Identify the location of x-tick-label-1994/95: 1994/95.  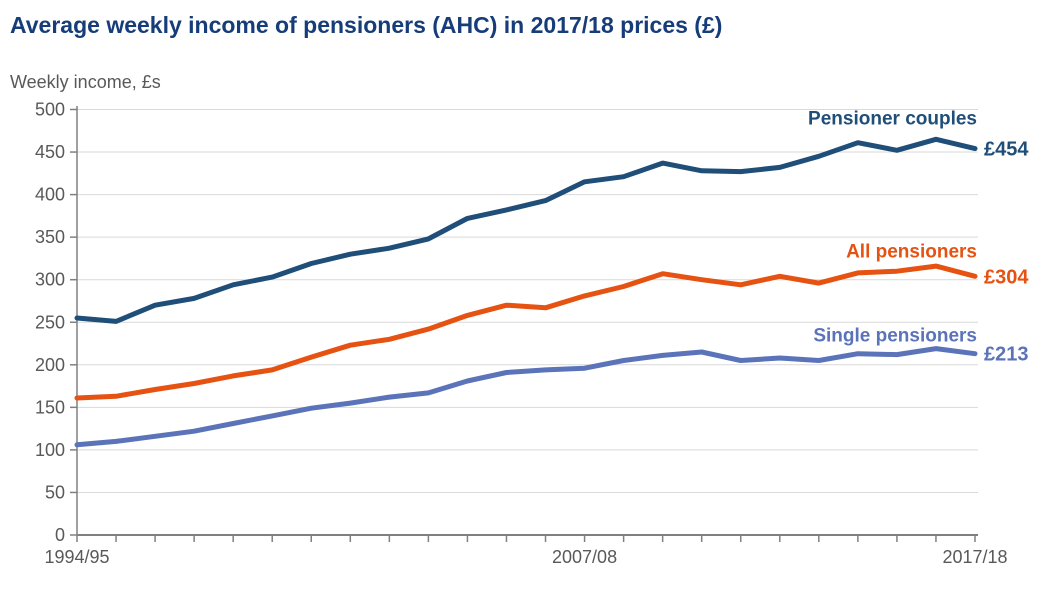
(76, 557).